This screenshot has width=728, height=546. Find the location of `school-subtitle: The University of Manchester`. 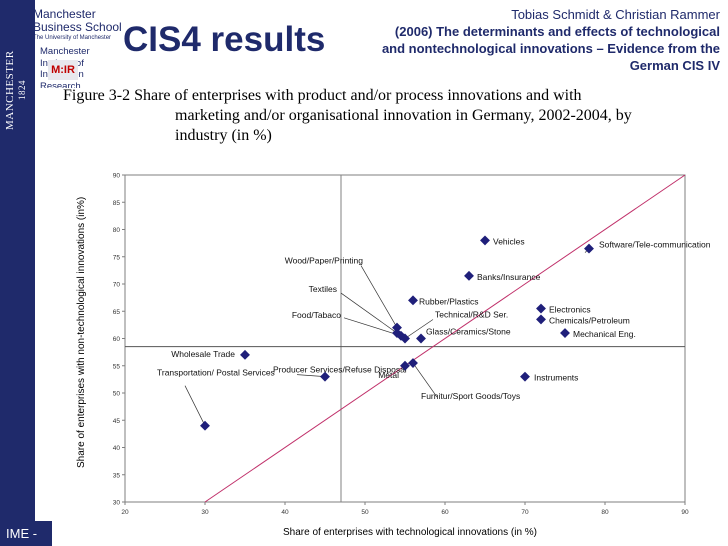

school-subtitle: The University of Manchester is located at coordinates (72, 38).